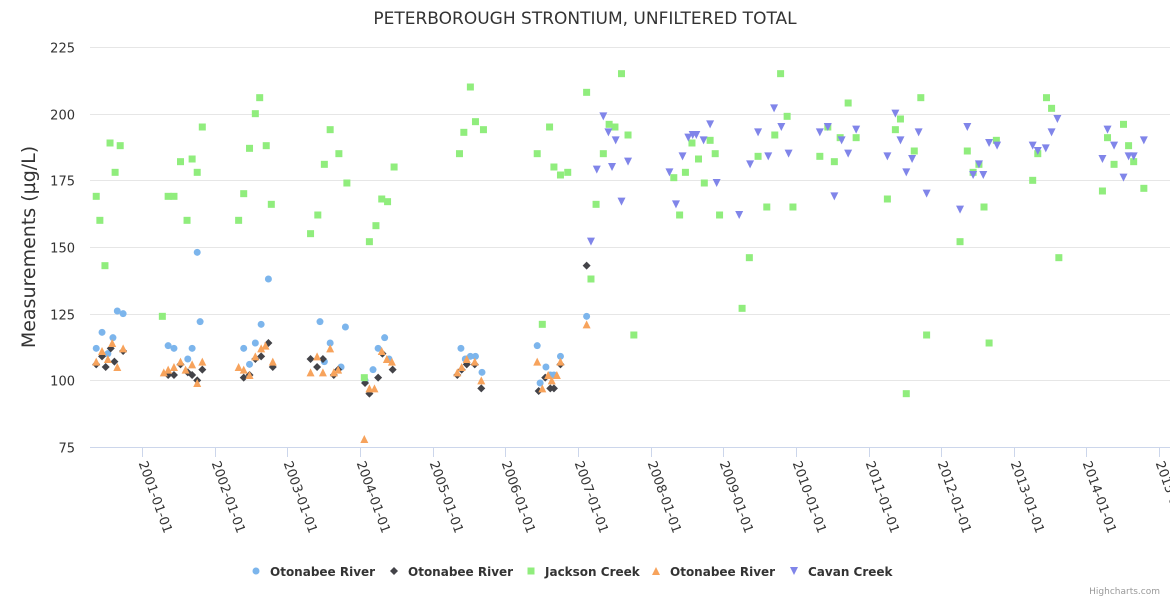 The height and width of the screenshot is (600, 1170). Describe the element at coordinates (584, 572) in the screenshot. I see `legend-item: Jackson Creek` at that location.